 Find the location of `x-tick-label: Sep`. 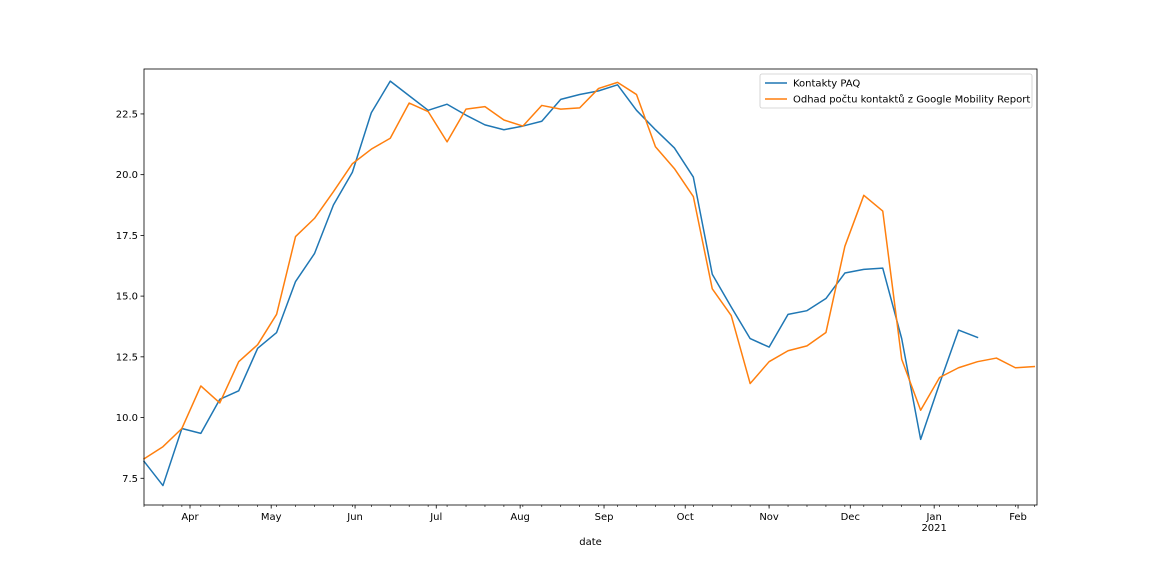

x-tick-label: Sep is located at coordinates (604, 517).